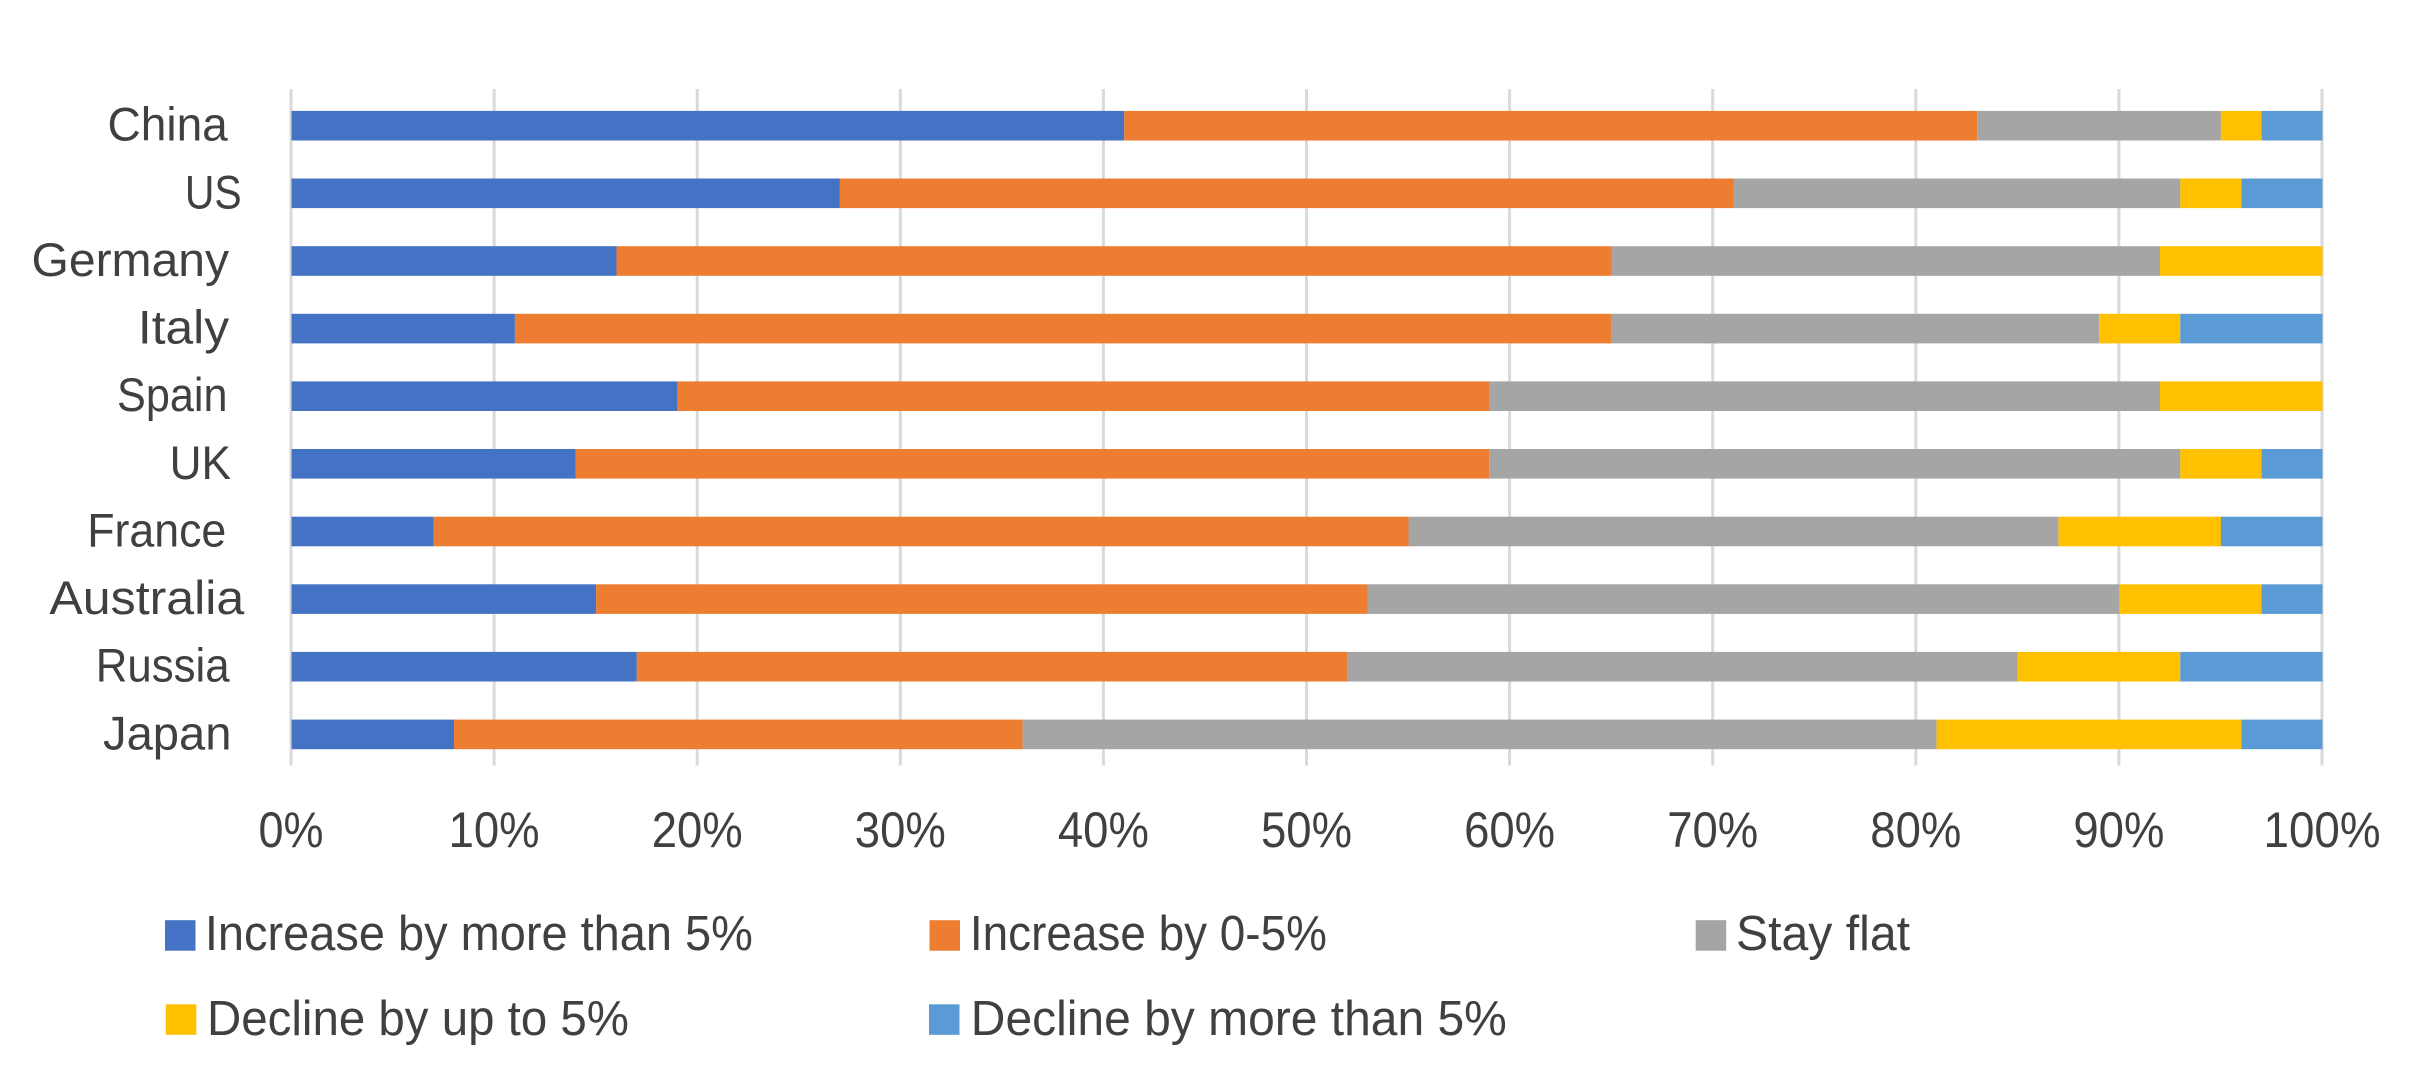  What do you see at coordinates (1239, 1019) in the screenshot?
I see `svg-text: Decline by more than 5%` at bounding box center [1239, 1019].